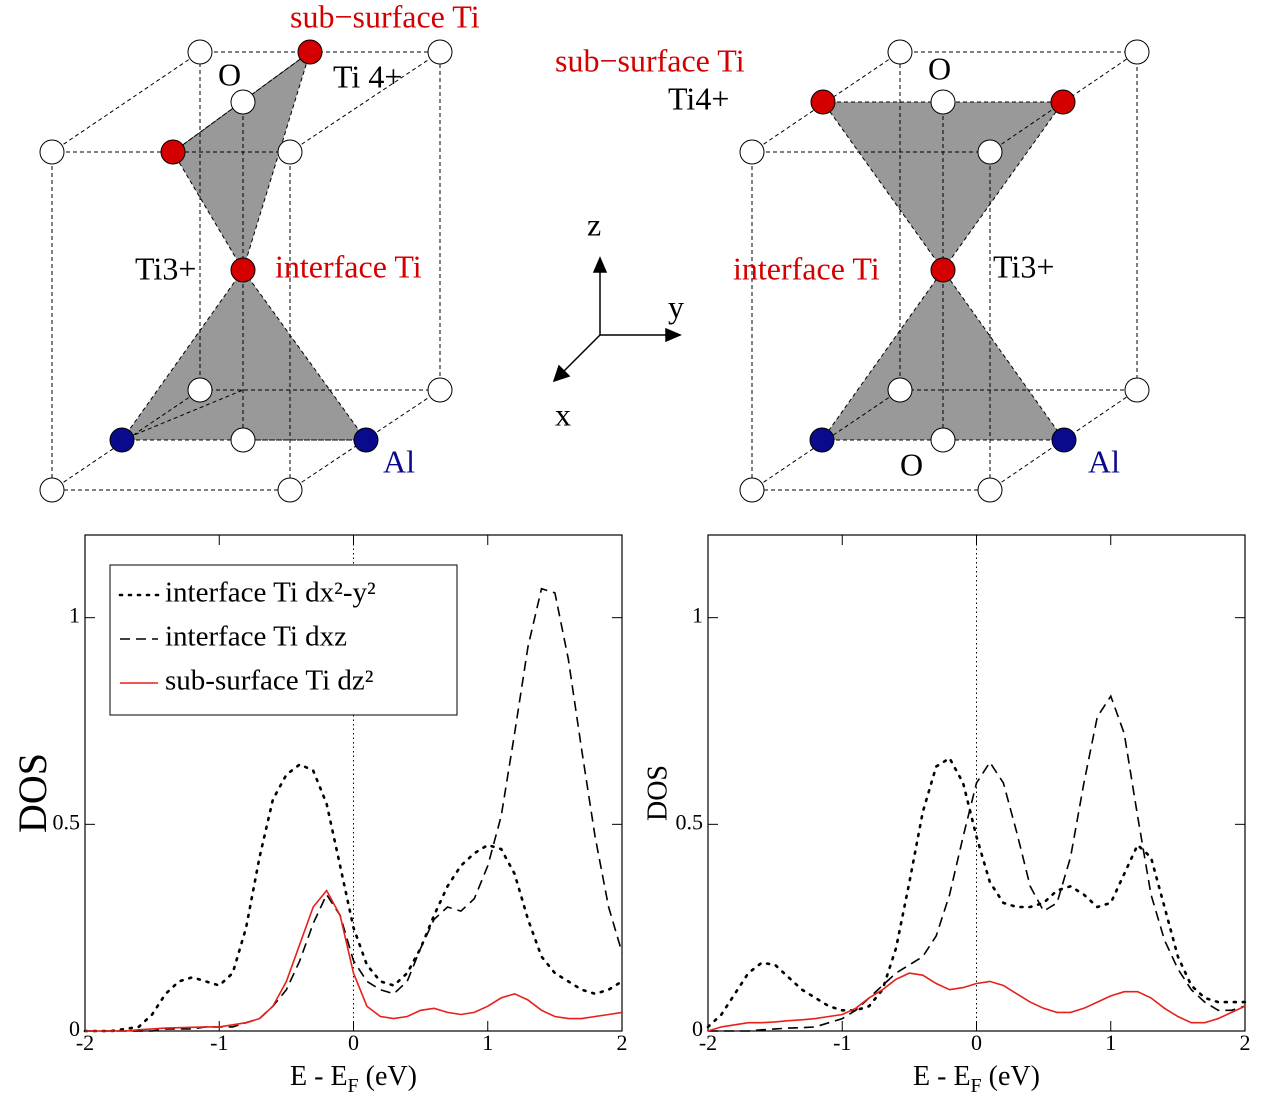 Image resolution: width=1272 pixels, height=1110 pixels. I want to click on legend-label: sub-surface Ti dz², so click(269, 681).